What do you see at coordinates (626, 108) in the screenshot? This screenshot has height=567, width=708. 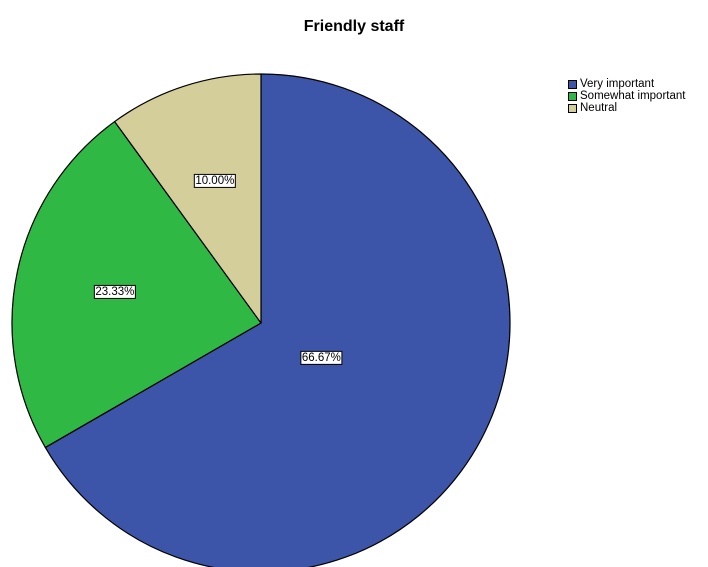 I see `legend-item: Neutral` at bounding box center [626, 108].